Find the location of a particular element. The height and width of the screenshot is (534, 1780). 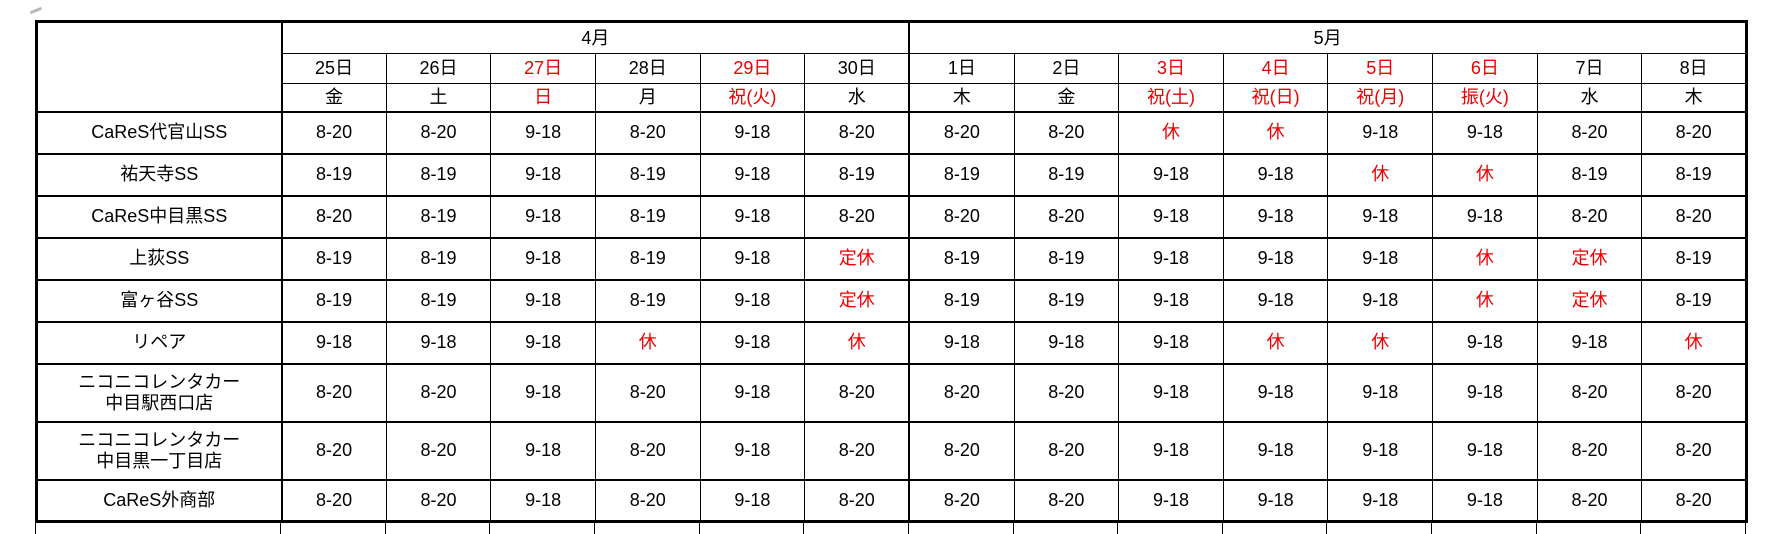

date-header-cell: 28日 is located at coordinates (647, 68).